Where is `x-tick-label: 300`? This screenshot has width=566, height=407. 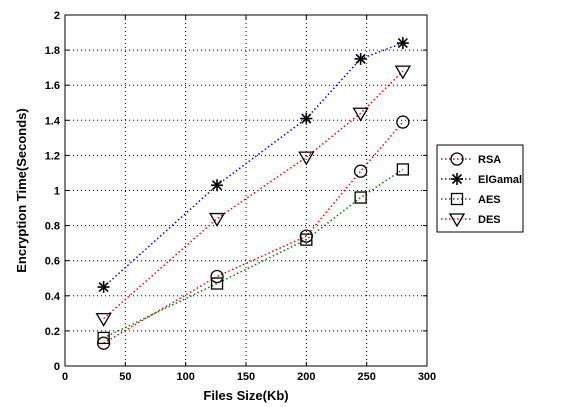 x-tick-label: 300 is located at coordinates (427, 377).